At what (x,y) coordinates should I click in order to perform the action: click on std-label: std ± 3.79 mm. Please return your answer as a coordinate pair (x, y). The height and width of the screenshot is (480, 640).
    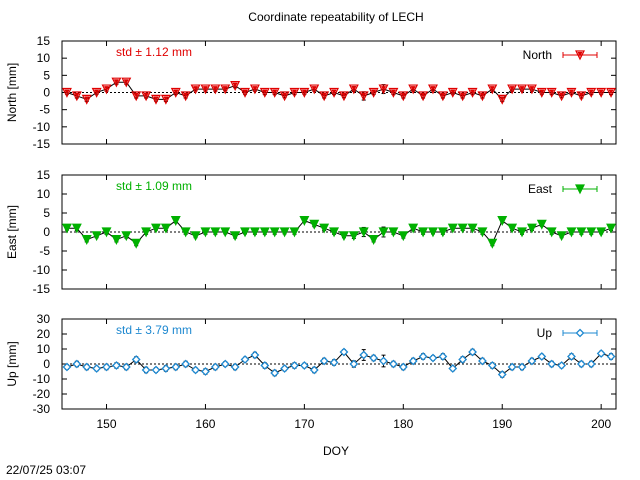
    Looking at the image, I should click on (154, 330).